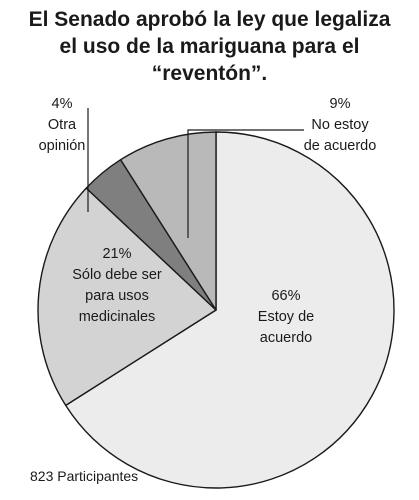 The image size is (419, 500). Describe the element at coordinates (116, 254) in the screenshot. I see `slice-percent-medical: 21%` at that location.